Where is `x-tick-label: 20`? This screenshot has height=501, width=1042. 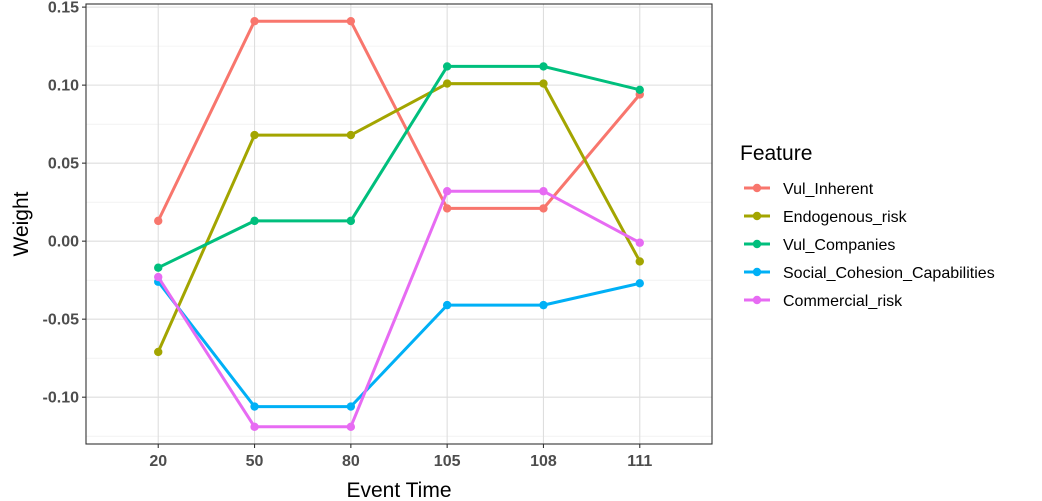 x-tick-label: 20 is located at coordinates (158, 461).